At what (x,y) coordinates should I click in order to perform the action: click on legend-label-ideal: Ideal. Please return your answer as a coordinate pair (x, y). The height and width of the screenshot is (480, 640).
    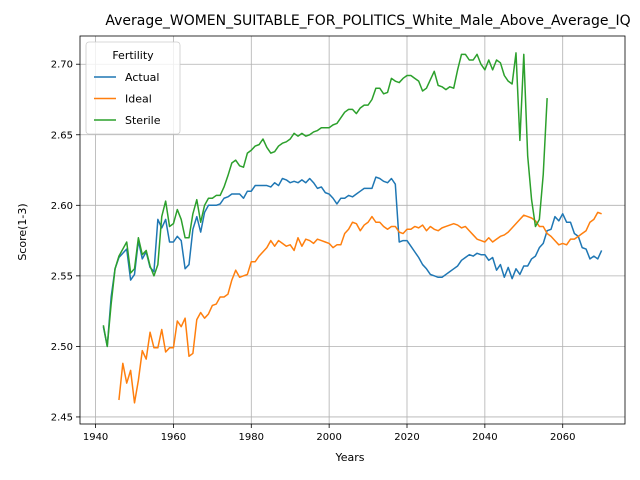
    Looking at the image, I should click on (138, 99).